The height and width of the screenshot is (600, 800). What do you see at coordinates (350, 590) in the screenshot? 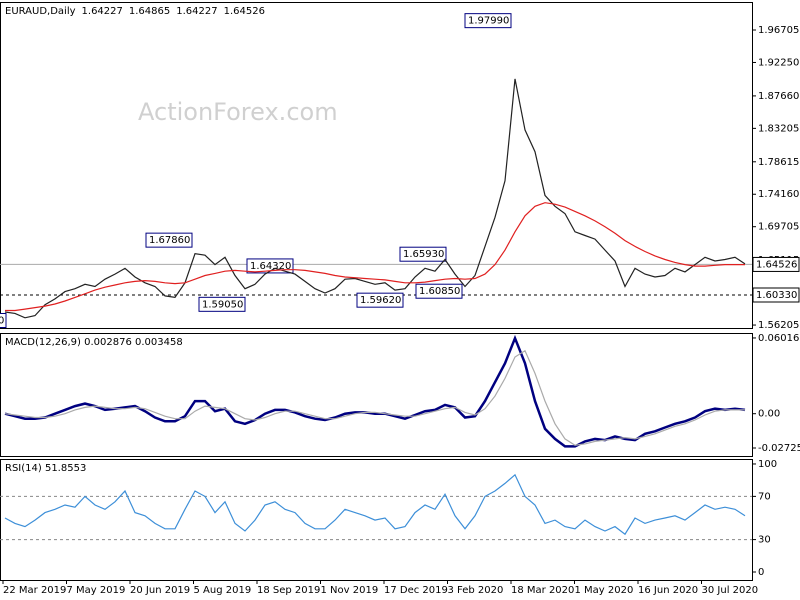
I see `x-tick-label: 1 Nov 2019` at bounding box center [350, 590].